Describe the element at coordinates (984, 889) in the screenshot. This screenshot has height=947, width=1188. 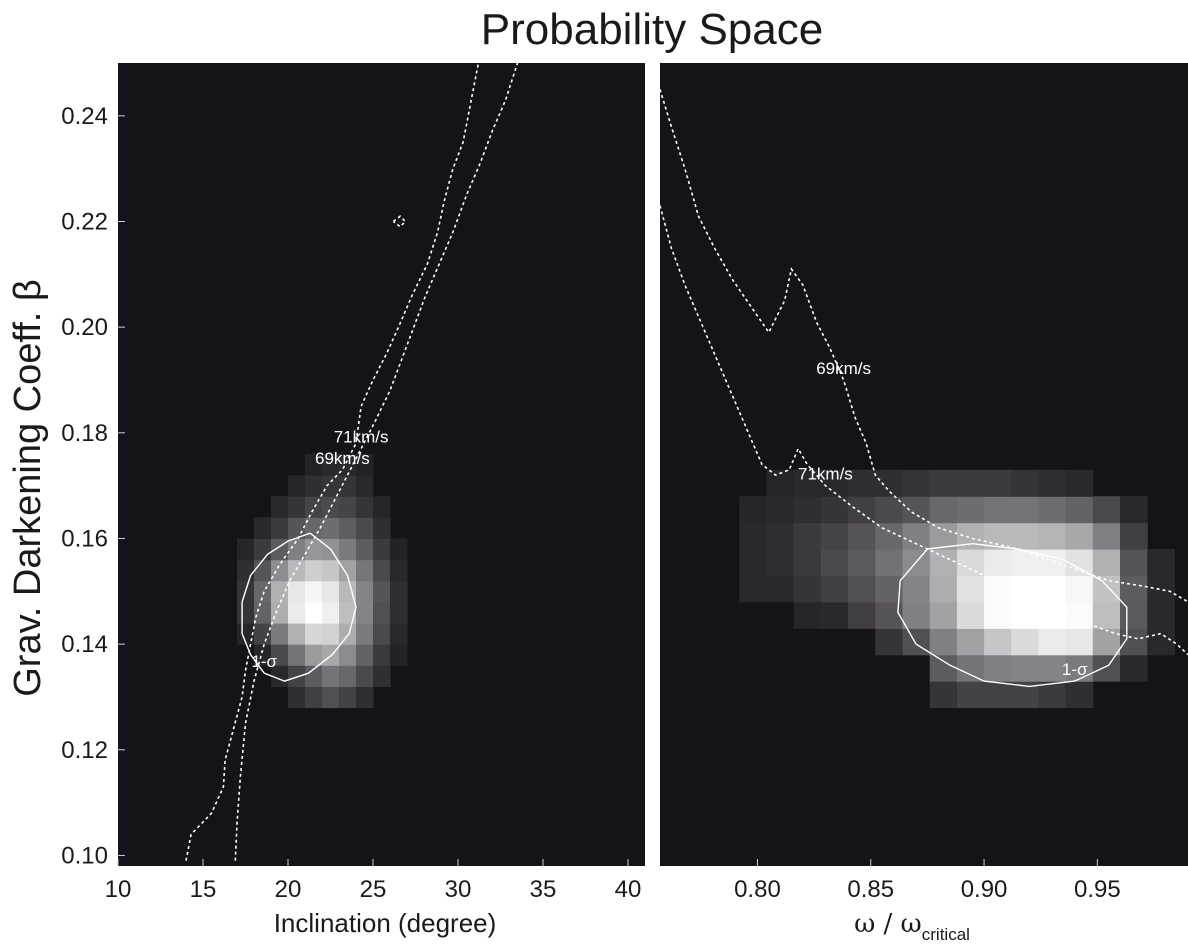
I see `x-tick-label: 0.90` at that location.